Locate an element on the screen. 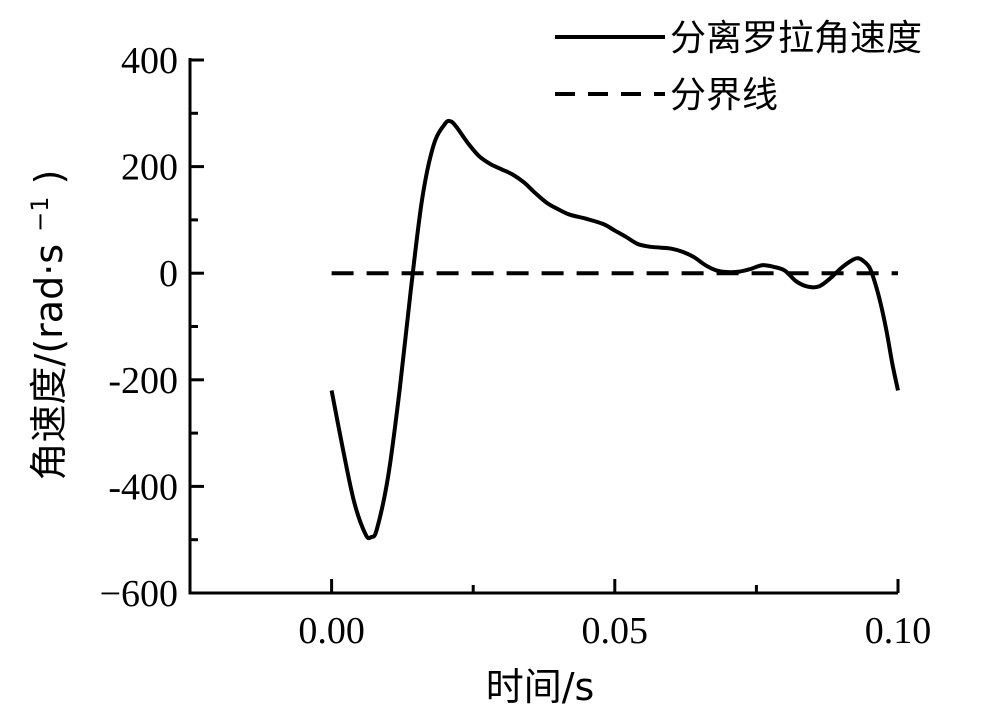 Image resolution: width=1000 pixels, height=724 pixels. x-tick-label: 0.10 is located at coordinates (898, 631).